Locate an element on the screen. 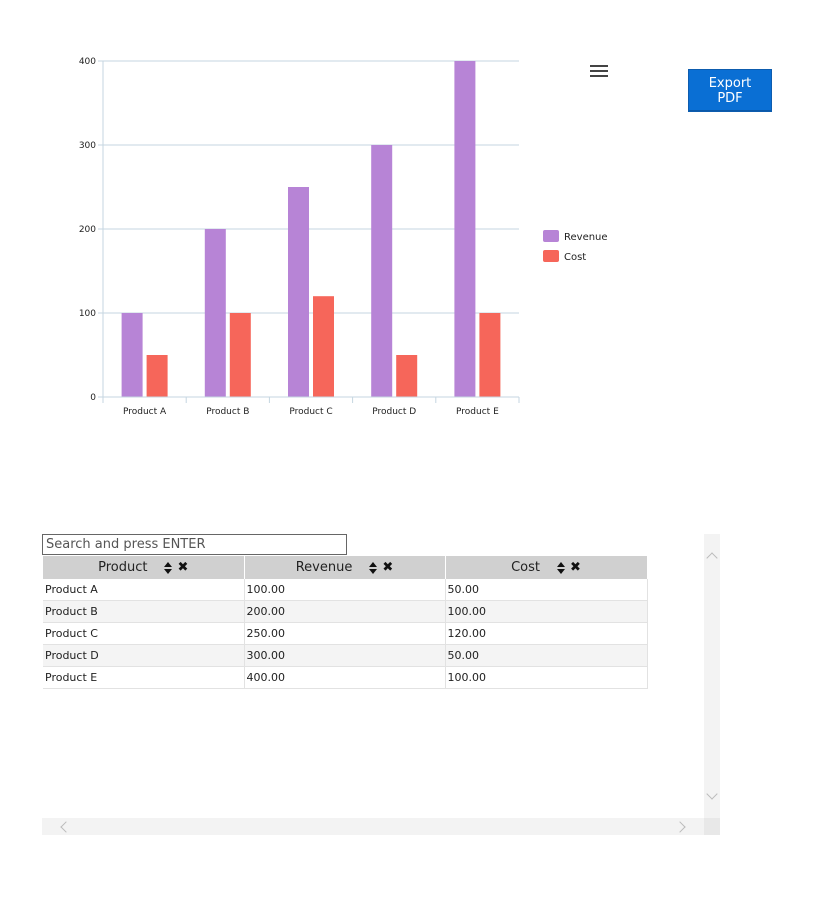  chevron-left-icon is located at coordinates (66, 827).